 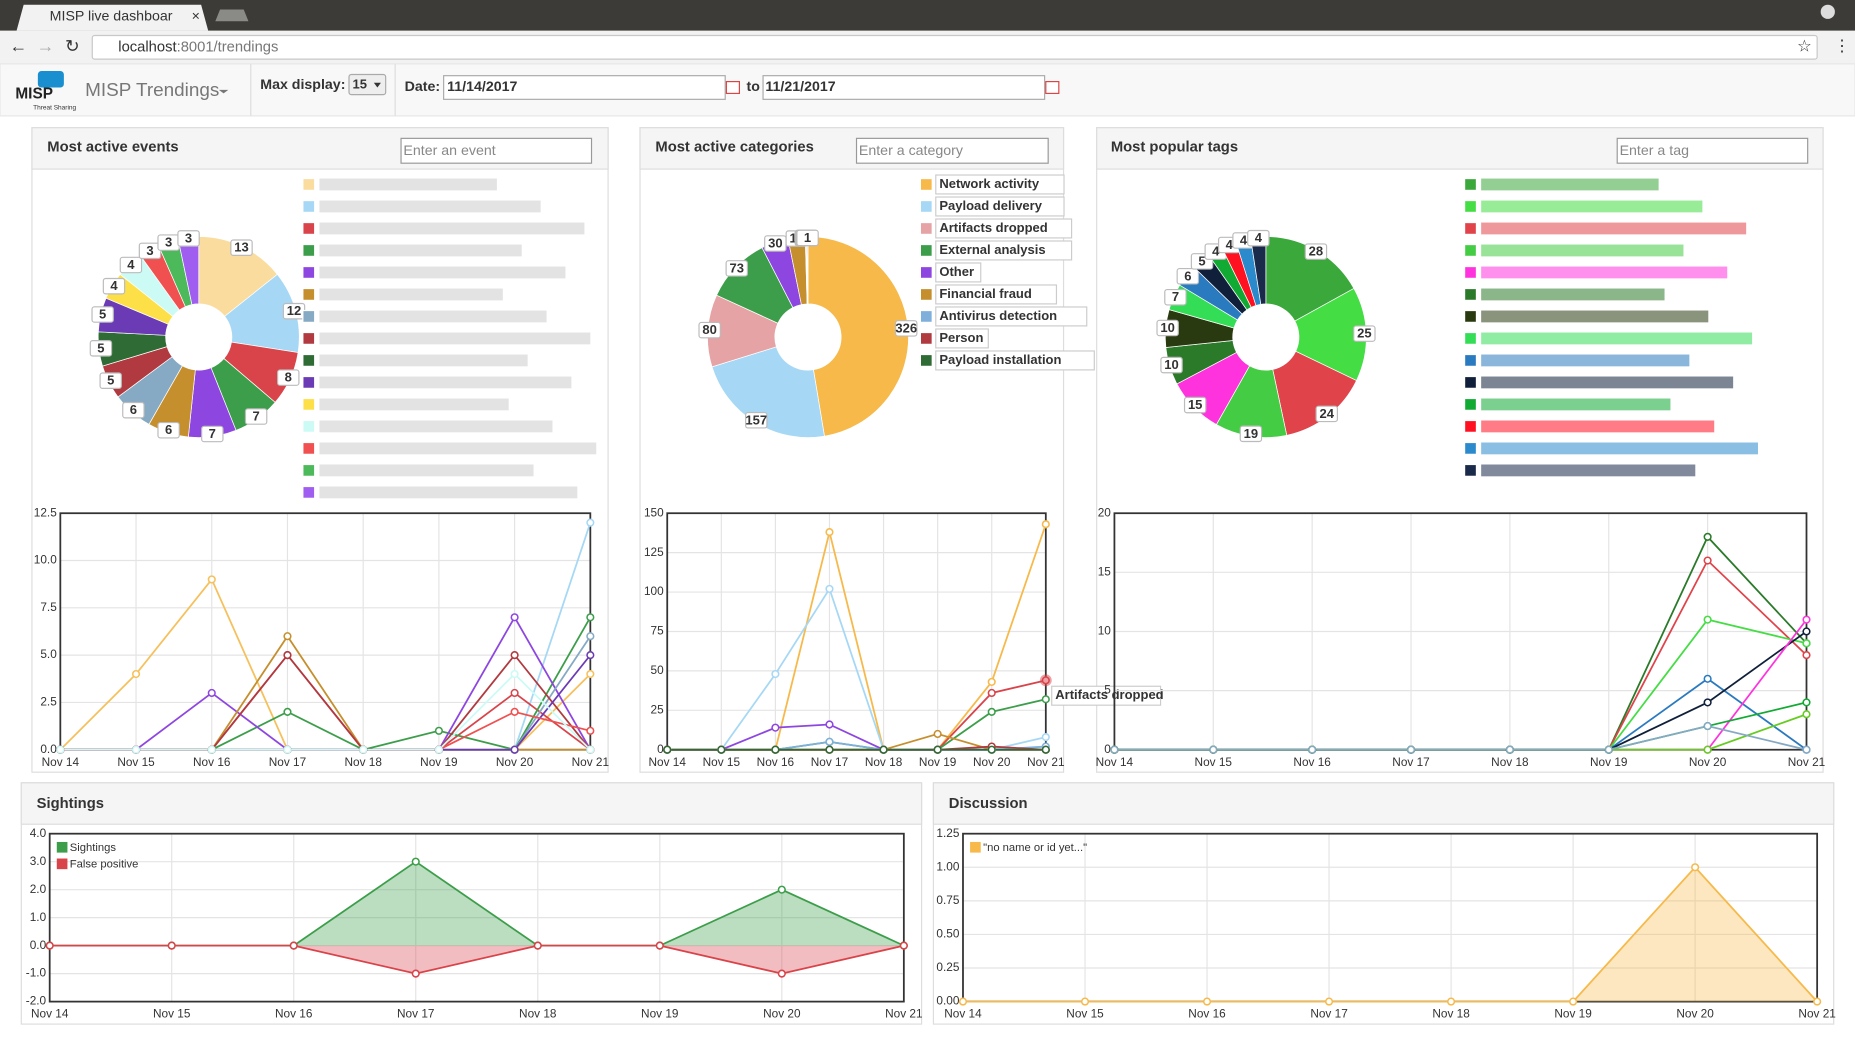 What do you see at coordinates (223, 91) in the screenshot?
I see `brand-caret` at bounding box center [223, 91].